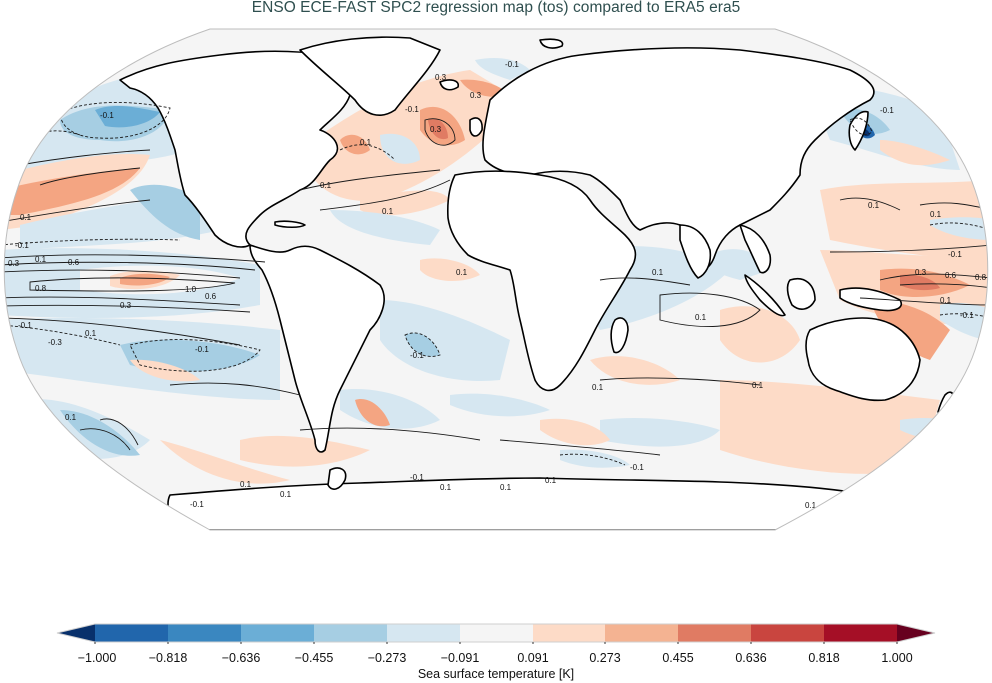 The image size is (992, 683). Describe the element at coordinates (824, 658) in the screenshot. I see `colorbar-tick: 0.818` at that location.